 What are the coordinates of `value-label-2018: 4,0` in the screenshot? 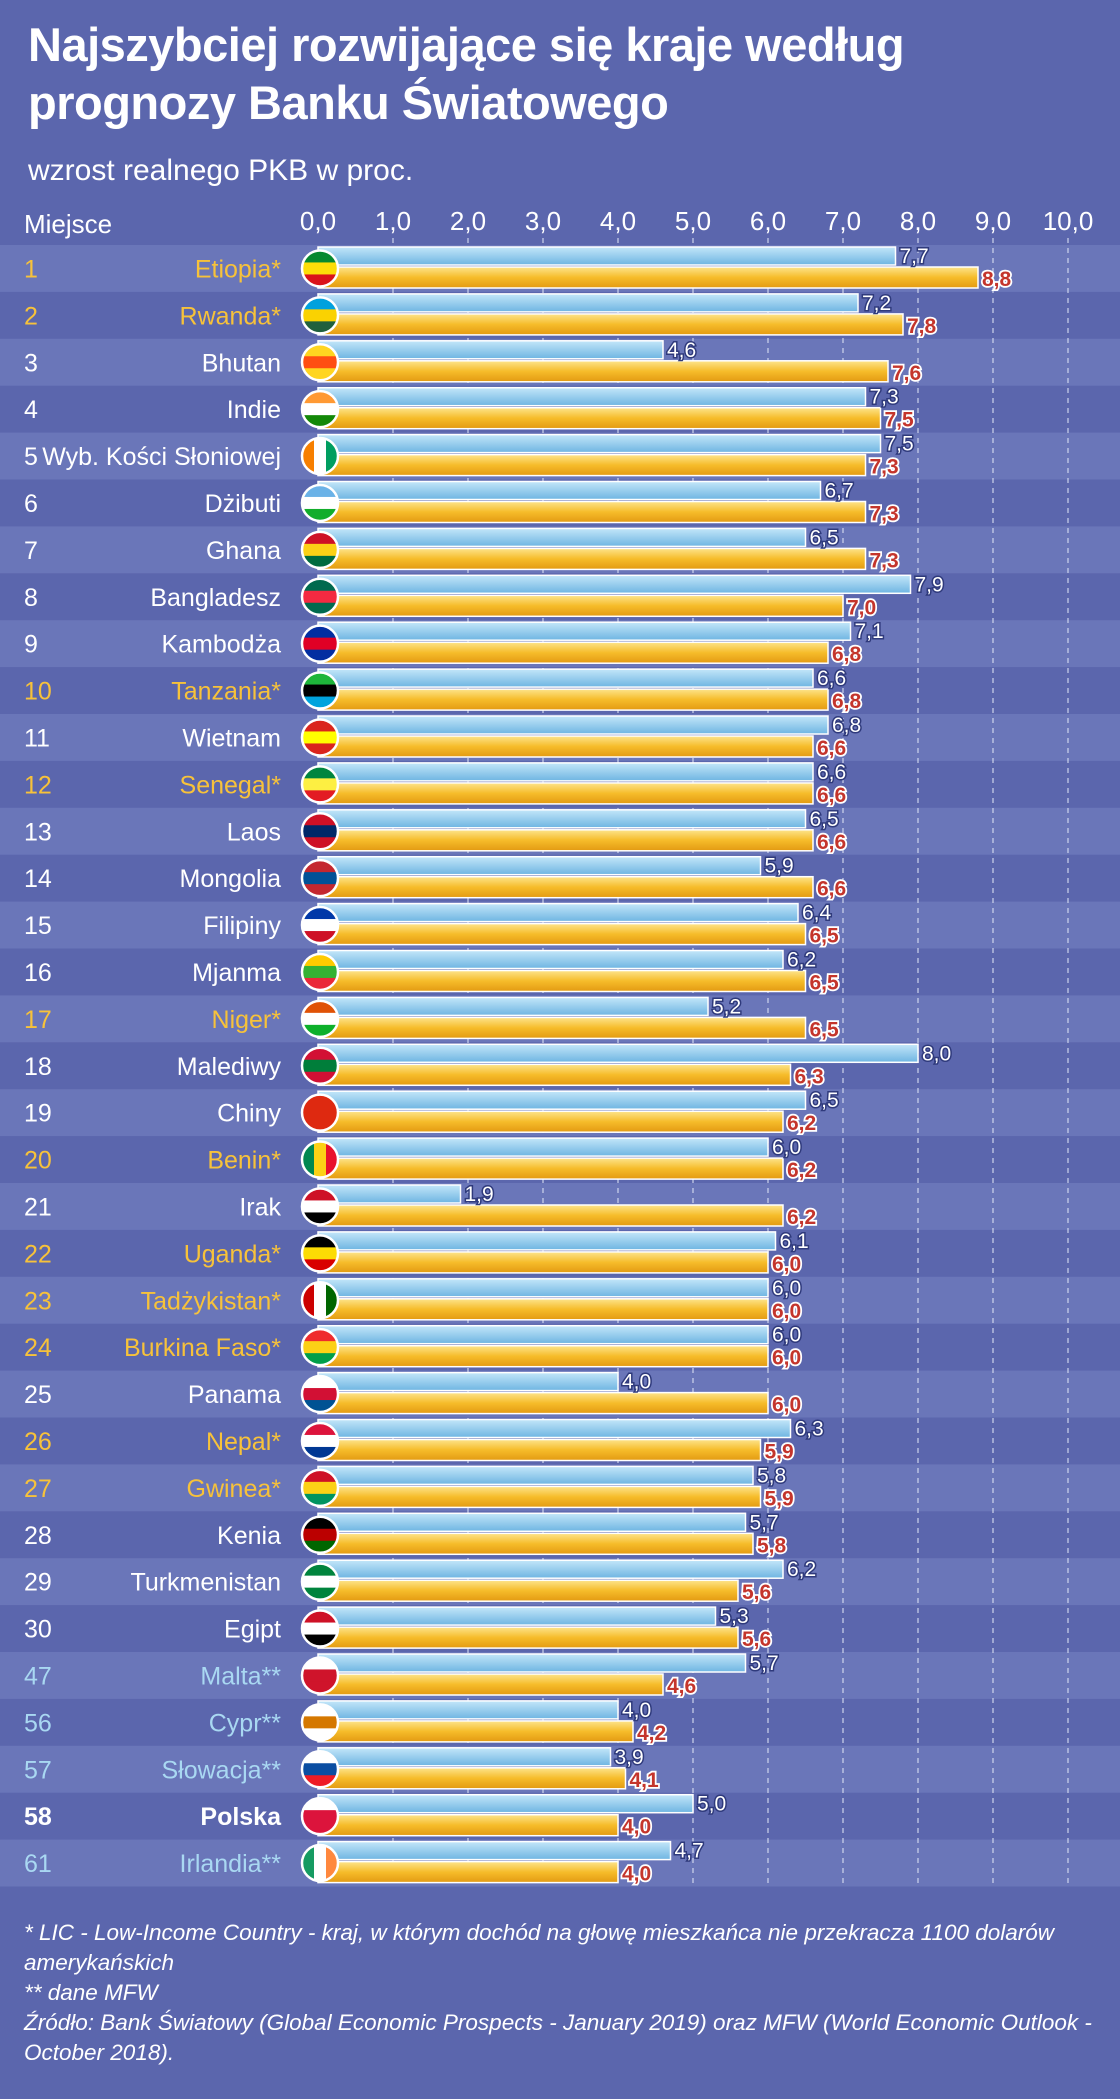 It's located at (636, 1710).